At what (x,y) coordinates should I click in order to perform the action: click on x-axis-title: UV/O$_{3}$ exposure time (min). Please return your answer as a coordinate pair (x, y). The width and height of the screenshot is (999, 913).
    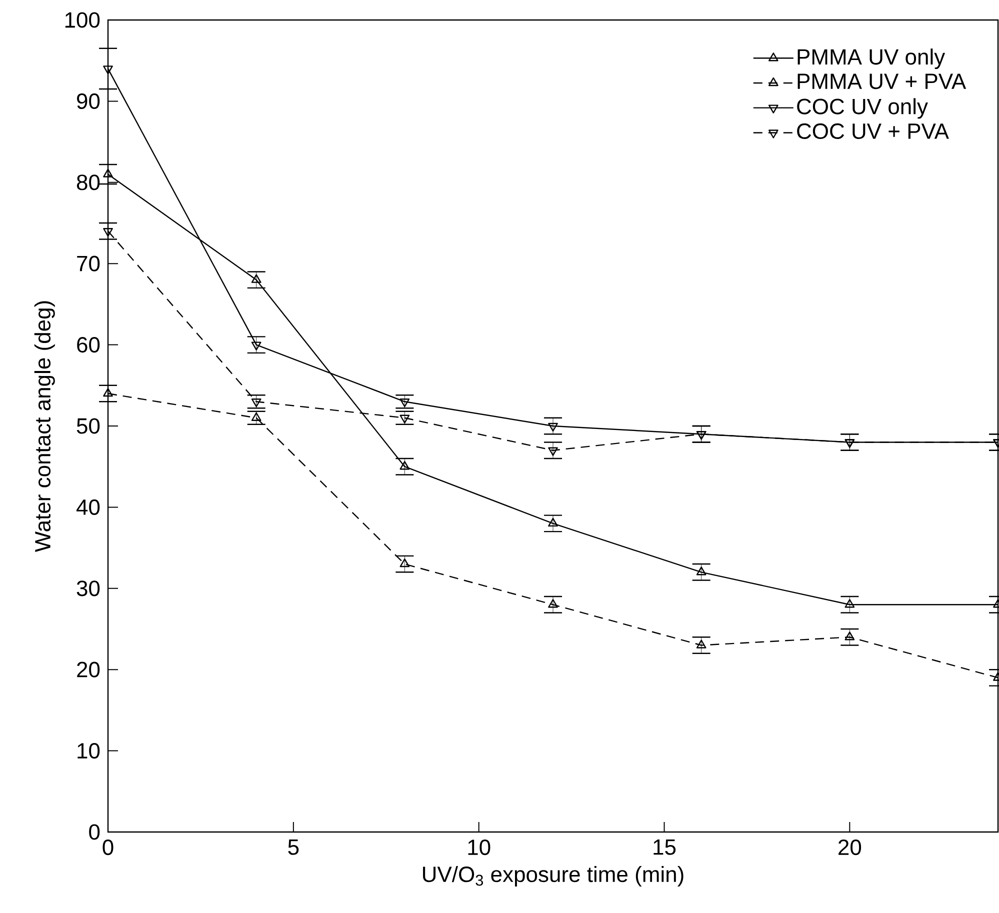
    Looking at the image, I should click on (553, 876).